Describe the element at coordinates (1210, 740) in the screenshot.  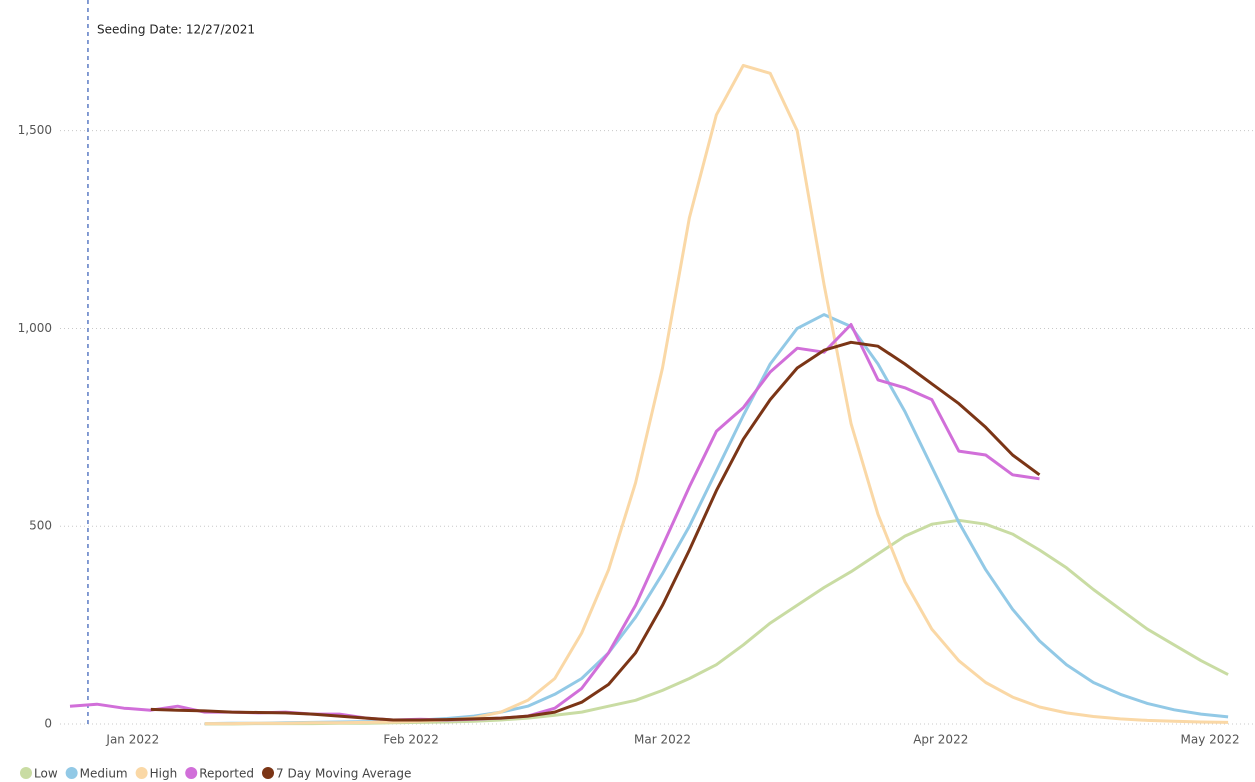
I see `x-tick-label: May 2022` at that location.